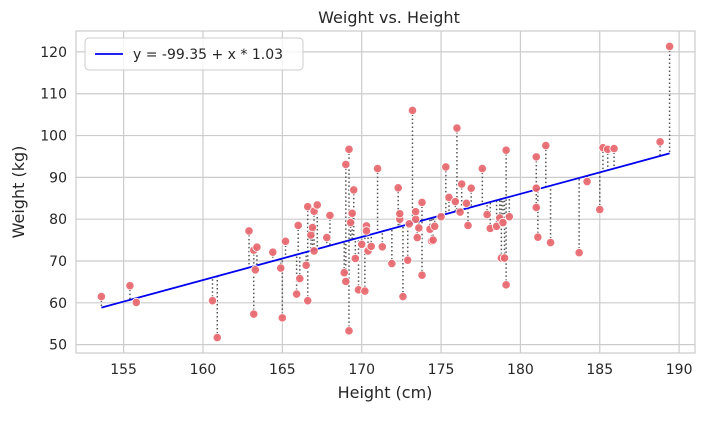 The width and height of the screenshot is (705, 440). I want to click on y-axis-label: Weight (kg), so click(18, 192).